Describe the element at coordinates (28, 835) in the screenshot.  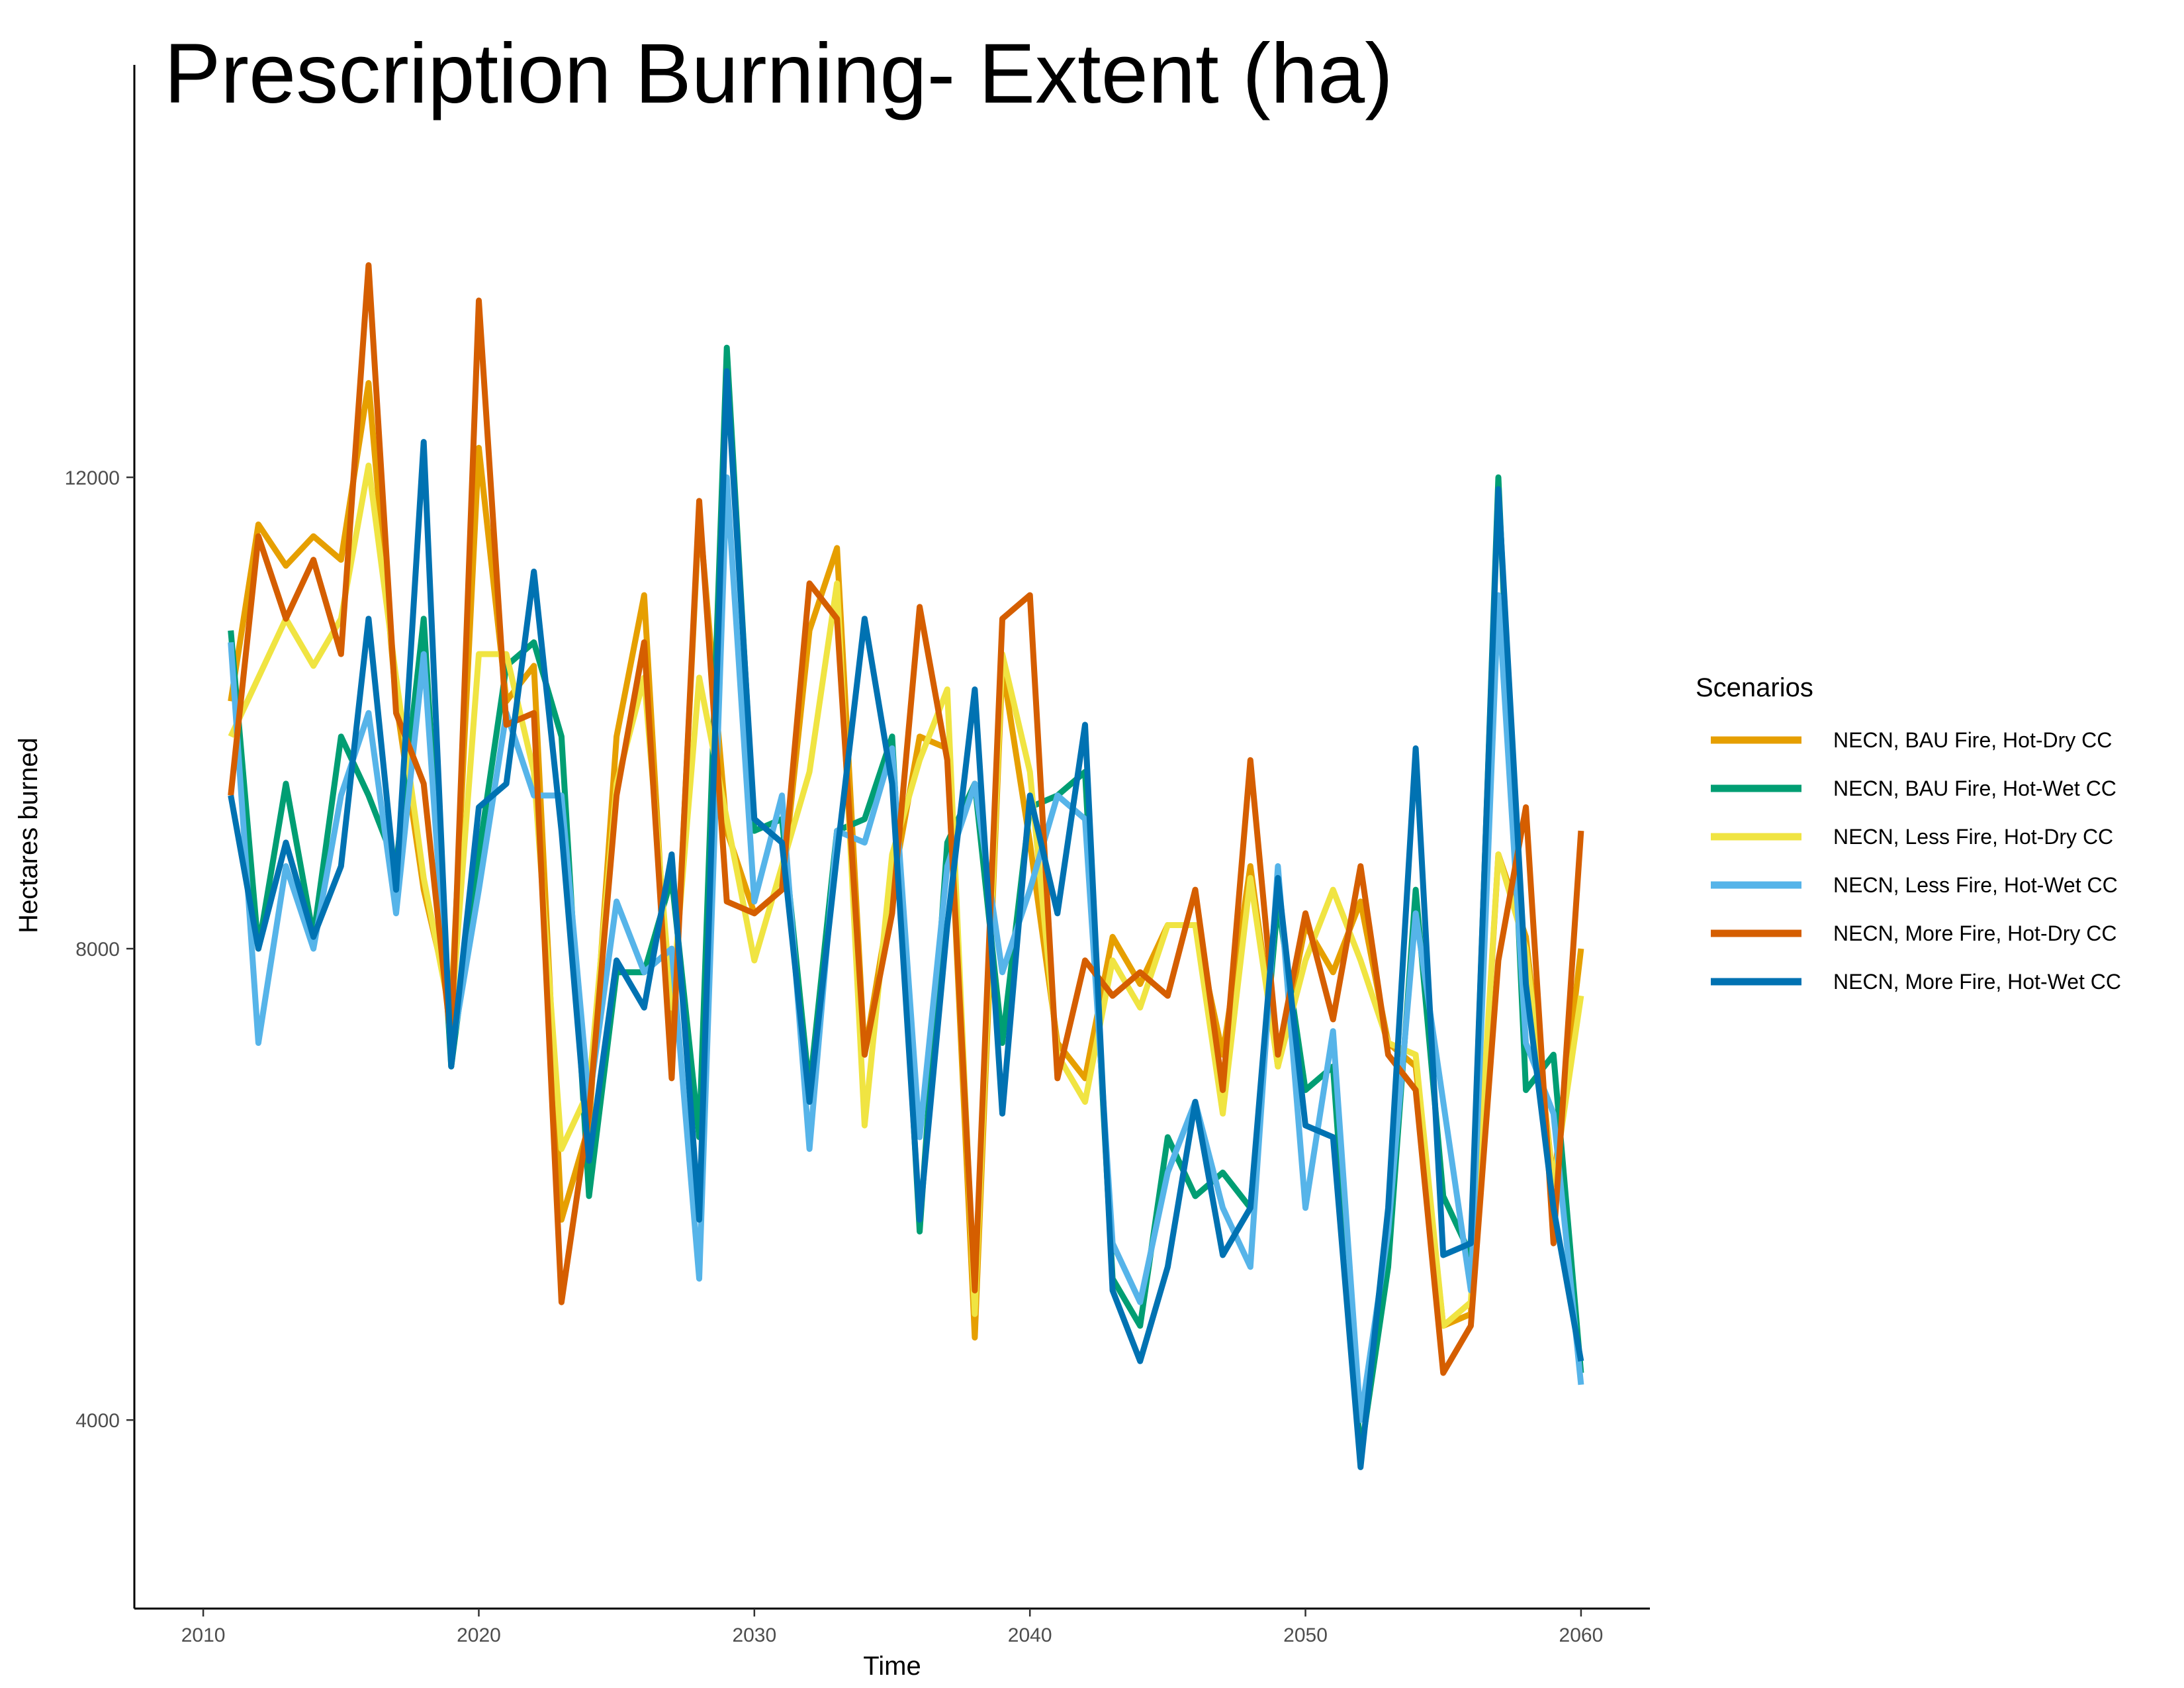
I see `y-axis-title: Hectares burned` at that location.